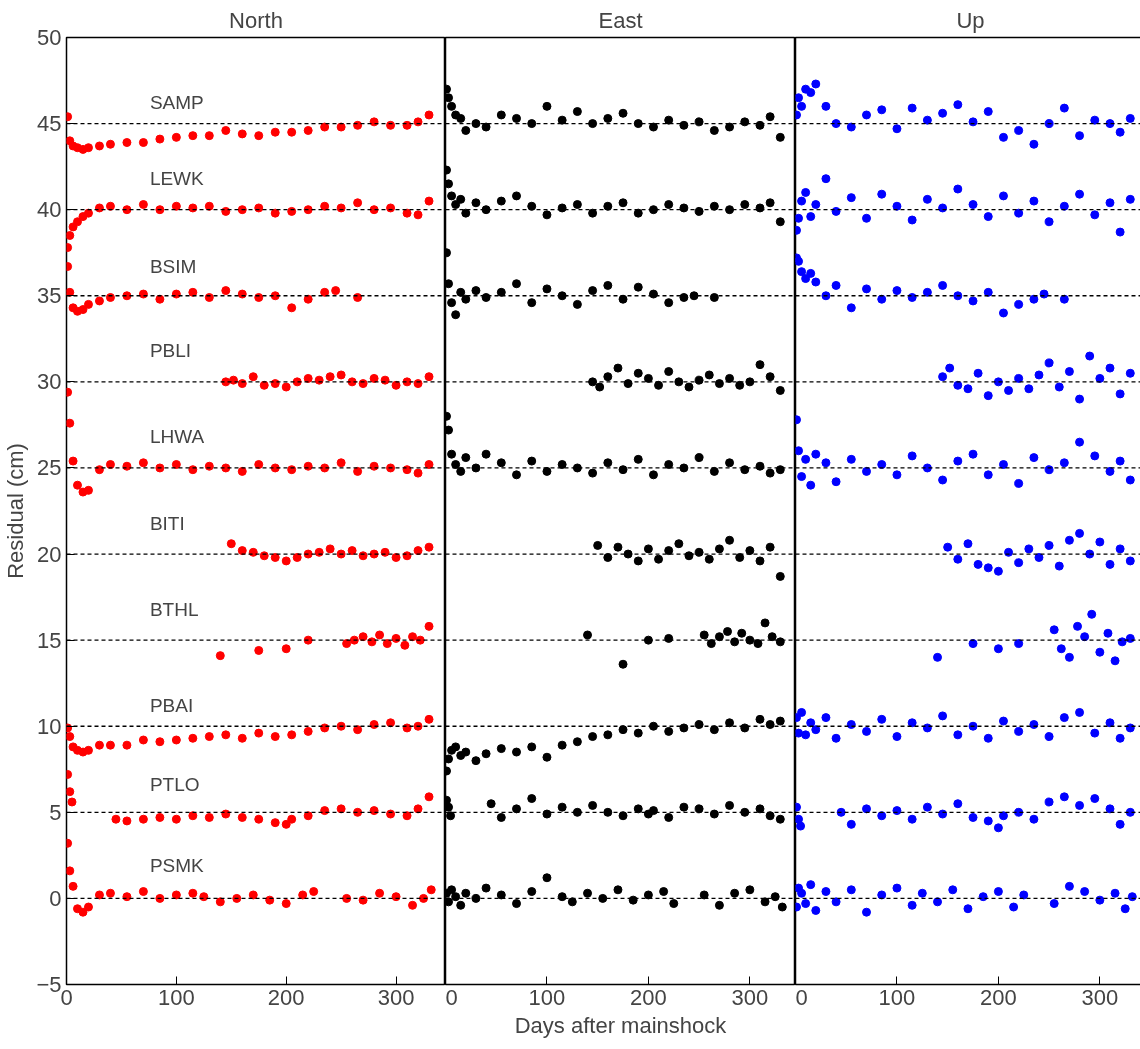 The image size is (1140, 1049). Describe the element at coordinates (177, 179) in the screenshot. I see `series-label: LEWK` at that location.